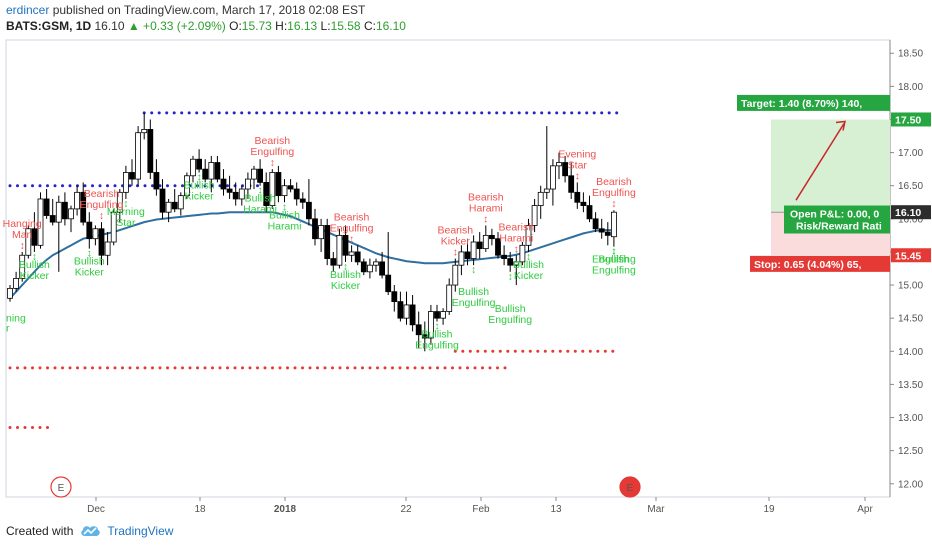 The height and width of the screenshot is (550, 932). Describe the element at coordinates (481, 509) in the screenshot. I see `x-tick-label: Feb` at that location.